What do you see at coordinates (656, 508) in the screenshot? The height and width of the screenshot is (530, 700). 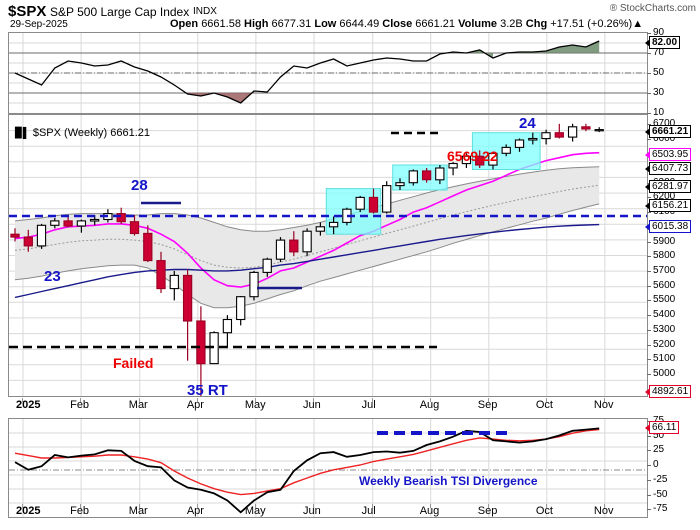 I see `tsi-tick: -75` at bounding box center [656, 508].